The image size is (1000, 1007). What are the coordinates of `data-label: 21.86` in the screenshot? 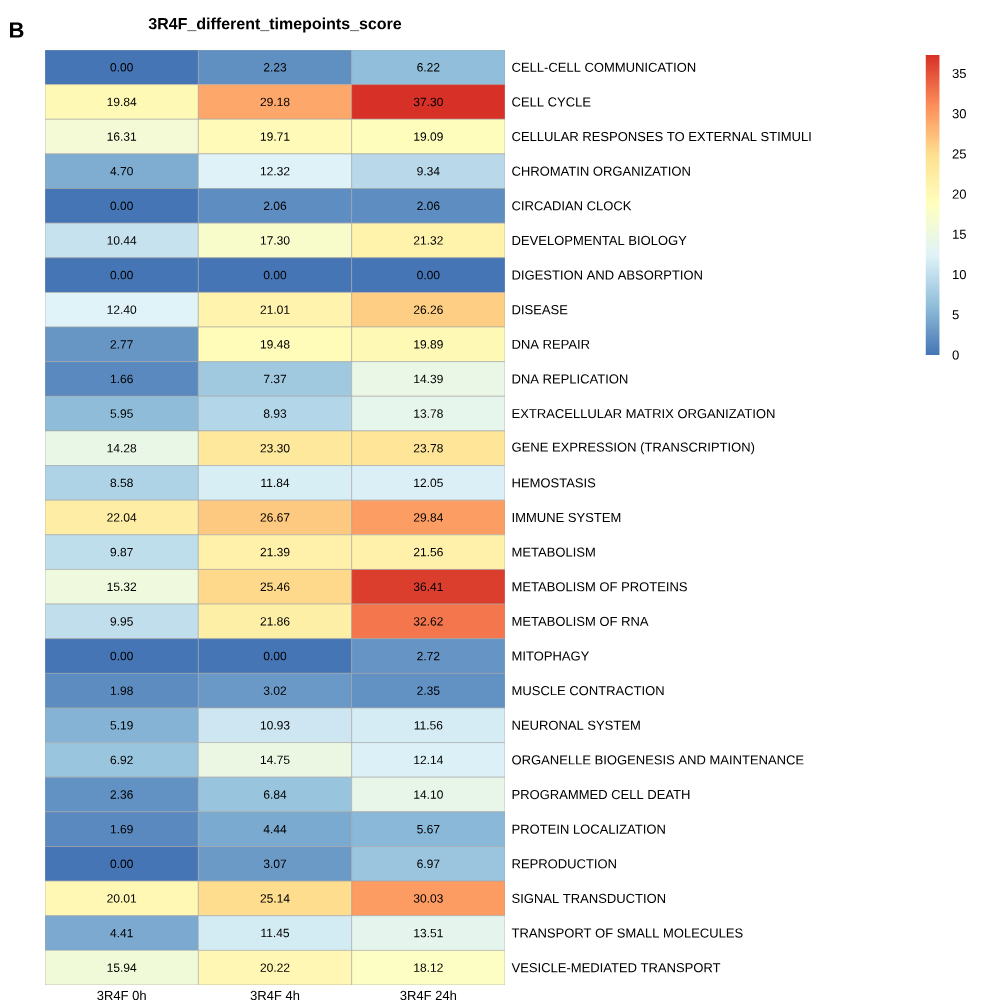 It's located at (275, 621).